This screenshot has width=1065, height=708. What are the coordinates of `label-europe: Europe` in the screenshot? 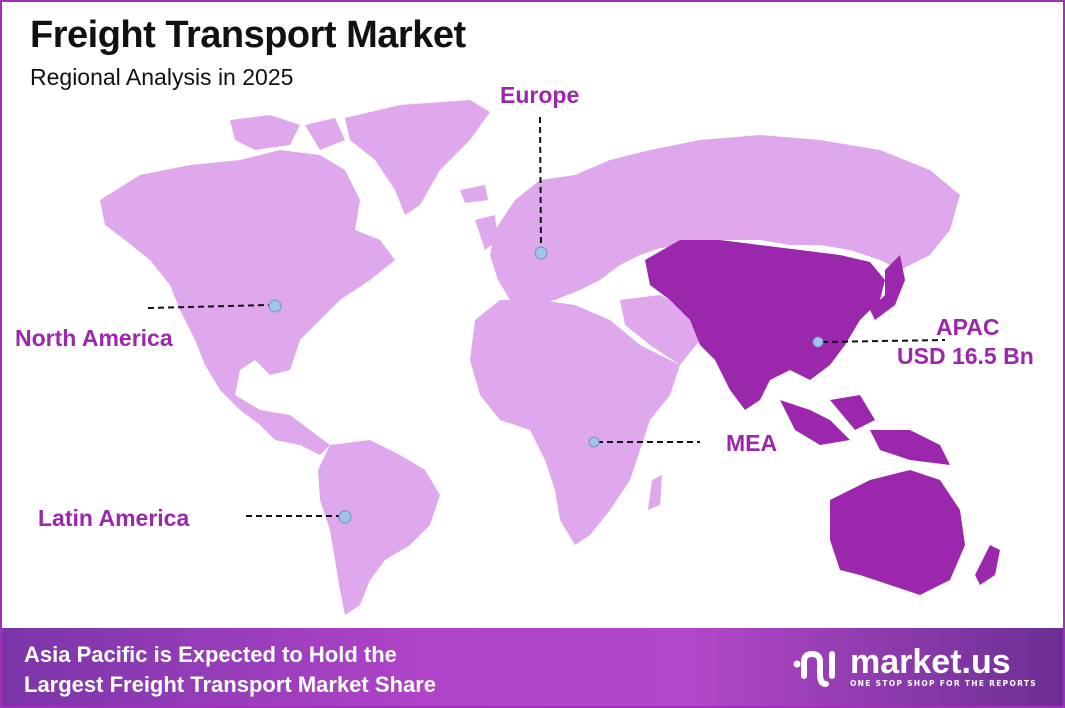 It's located at (540, 95).